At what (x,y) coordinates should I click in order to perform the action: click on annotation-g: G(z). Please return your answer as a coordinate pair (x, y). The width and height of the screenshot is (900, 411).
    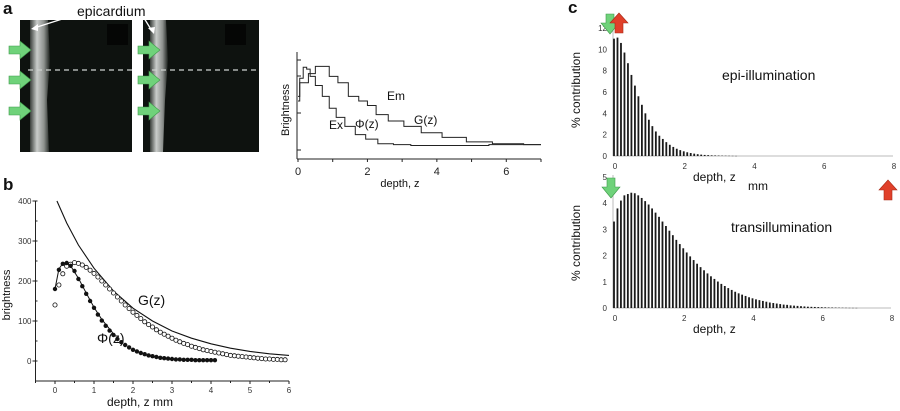
    Looking at the image, I should click on (151, 300).